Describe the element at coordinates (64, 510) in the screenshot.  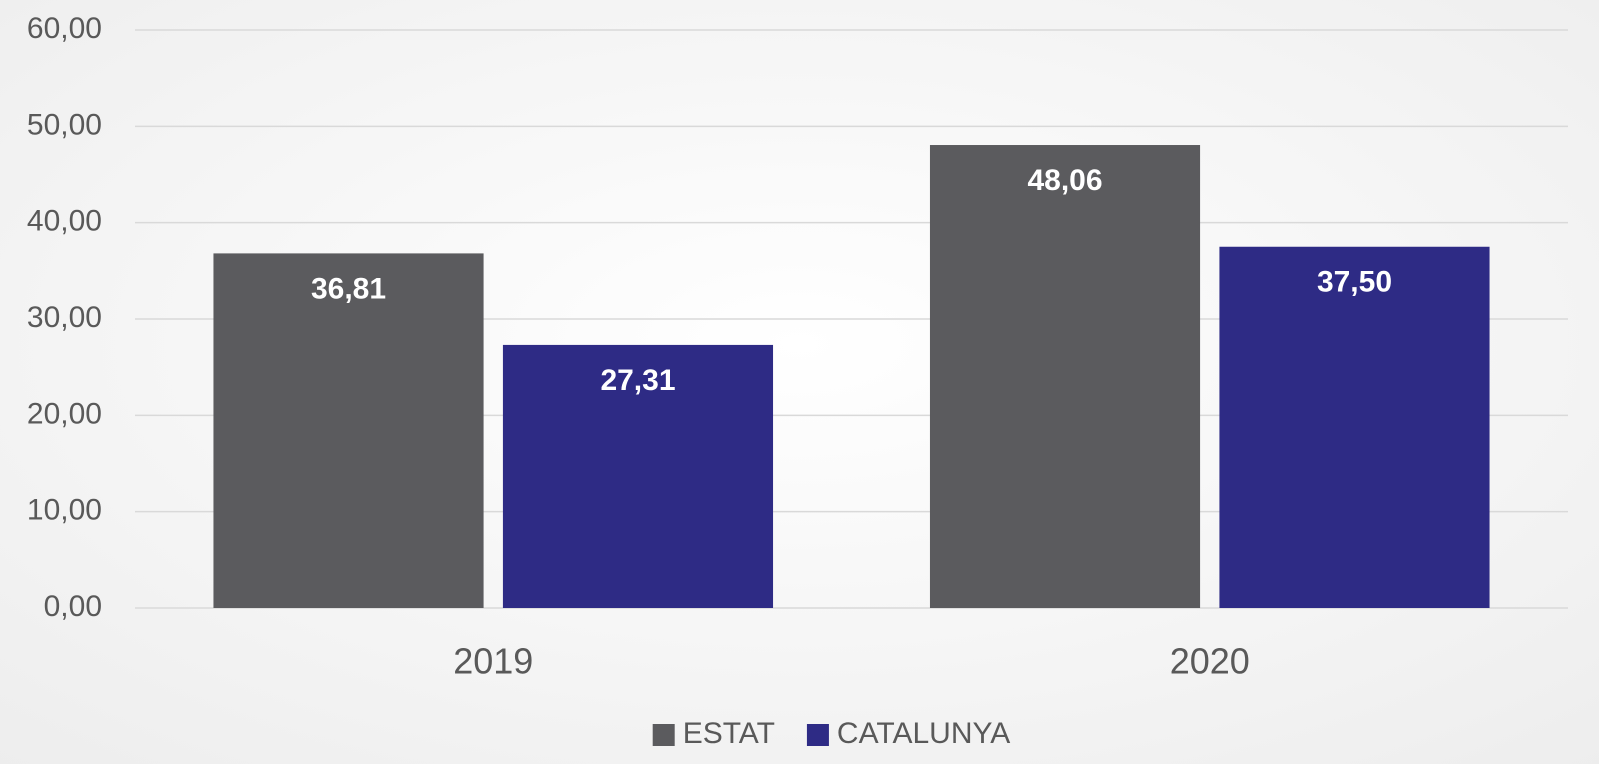
I see `y-tick-label: 10,00` at that location.